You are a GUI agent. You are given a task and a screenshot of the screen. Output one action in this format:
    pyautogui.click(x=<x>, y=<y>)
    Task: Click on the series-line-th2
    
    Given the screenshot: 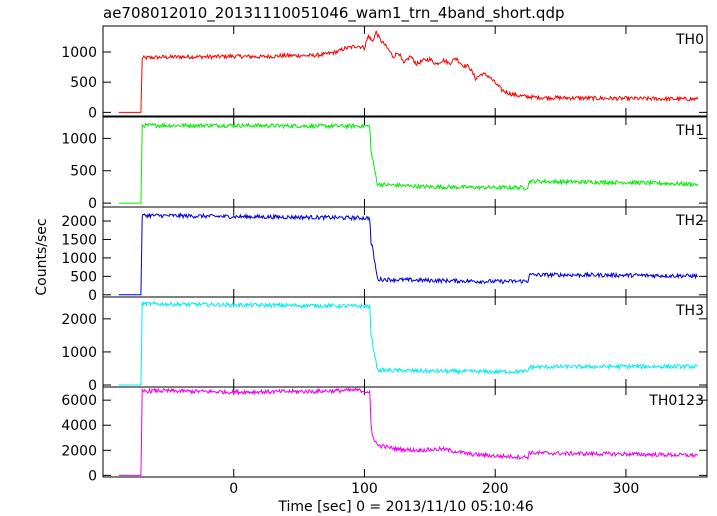 What is the action you would take?
    pyautogui.click(x=408, y=254)
    